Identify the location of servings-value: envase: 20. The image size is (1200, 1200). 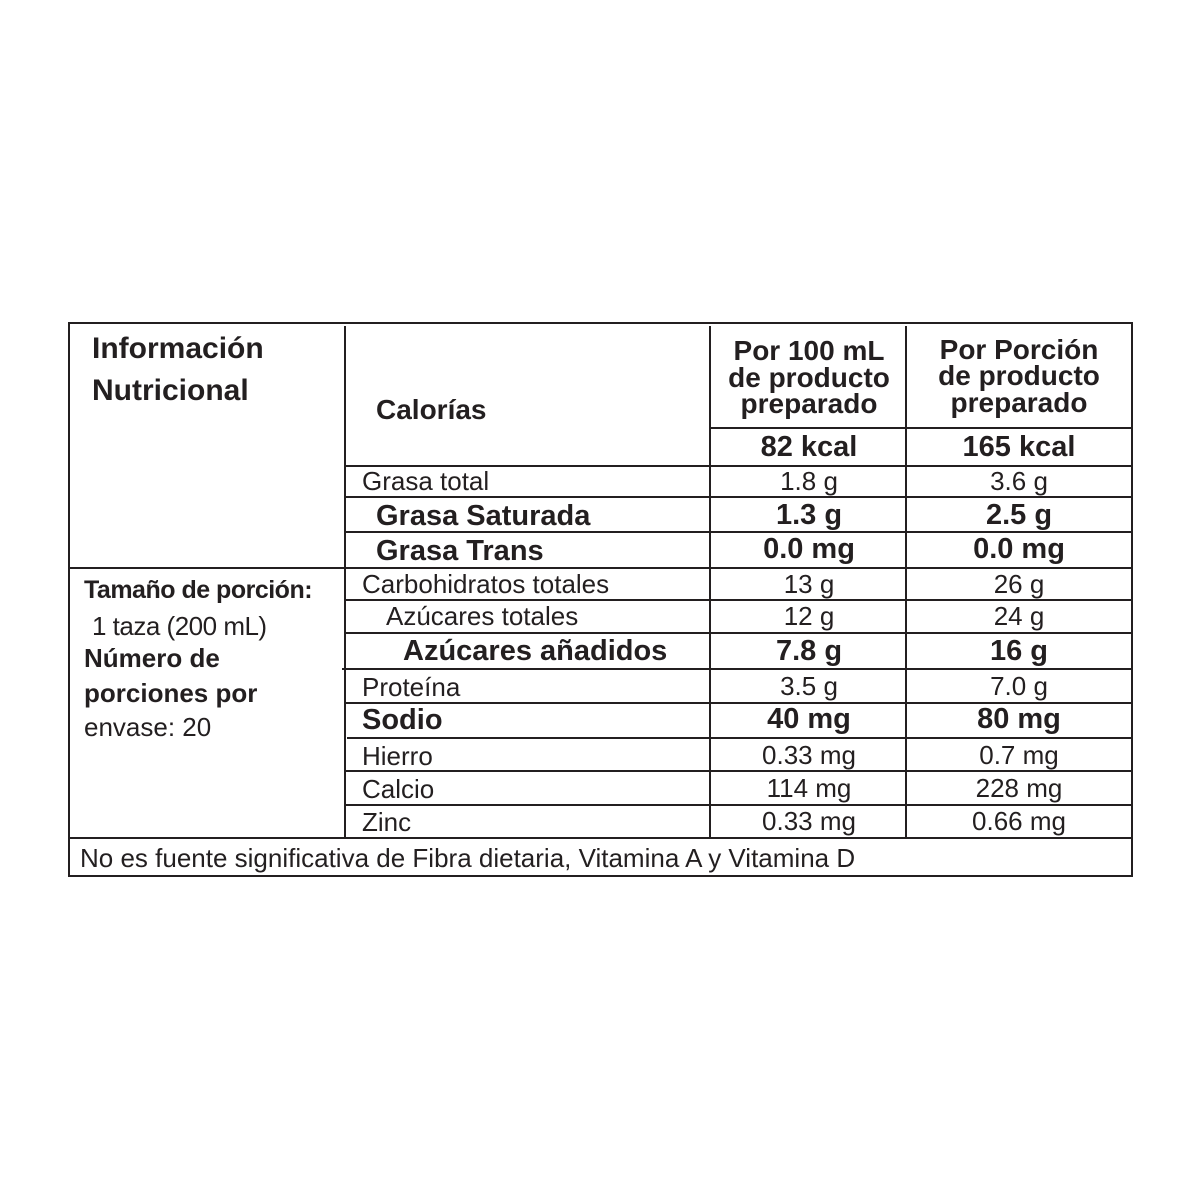
(148, 727).